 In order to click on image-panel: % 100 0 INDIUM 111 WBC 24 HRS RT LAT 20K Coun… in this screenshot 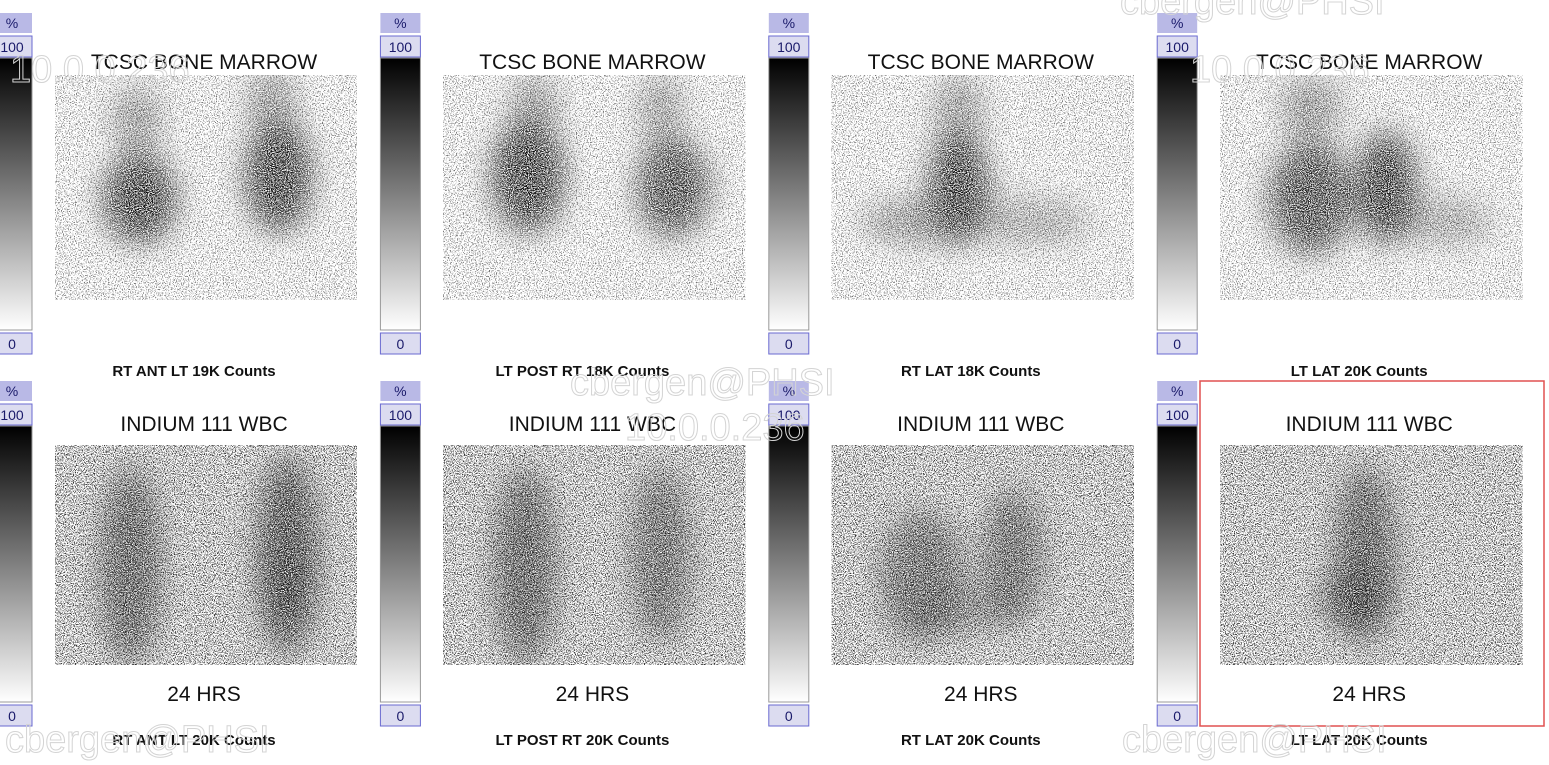, I will do `click(951, 565)`.